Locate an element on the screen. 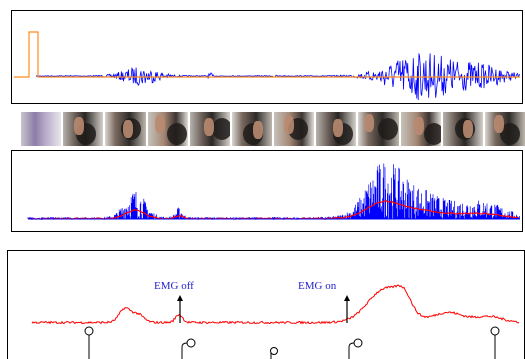 The width and height of the screenshot is (525, 359). raw-emg-trace is located at coordinates (278, 77).